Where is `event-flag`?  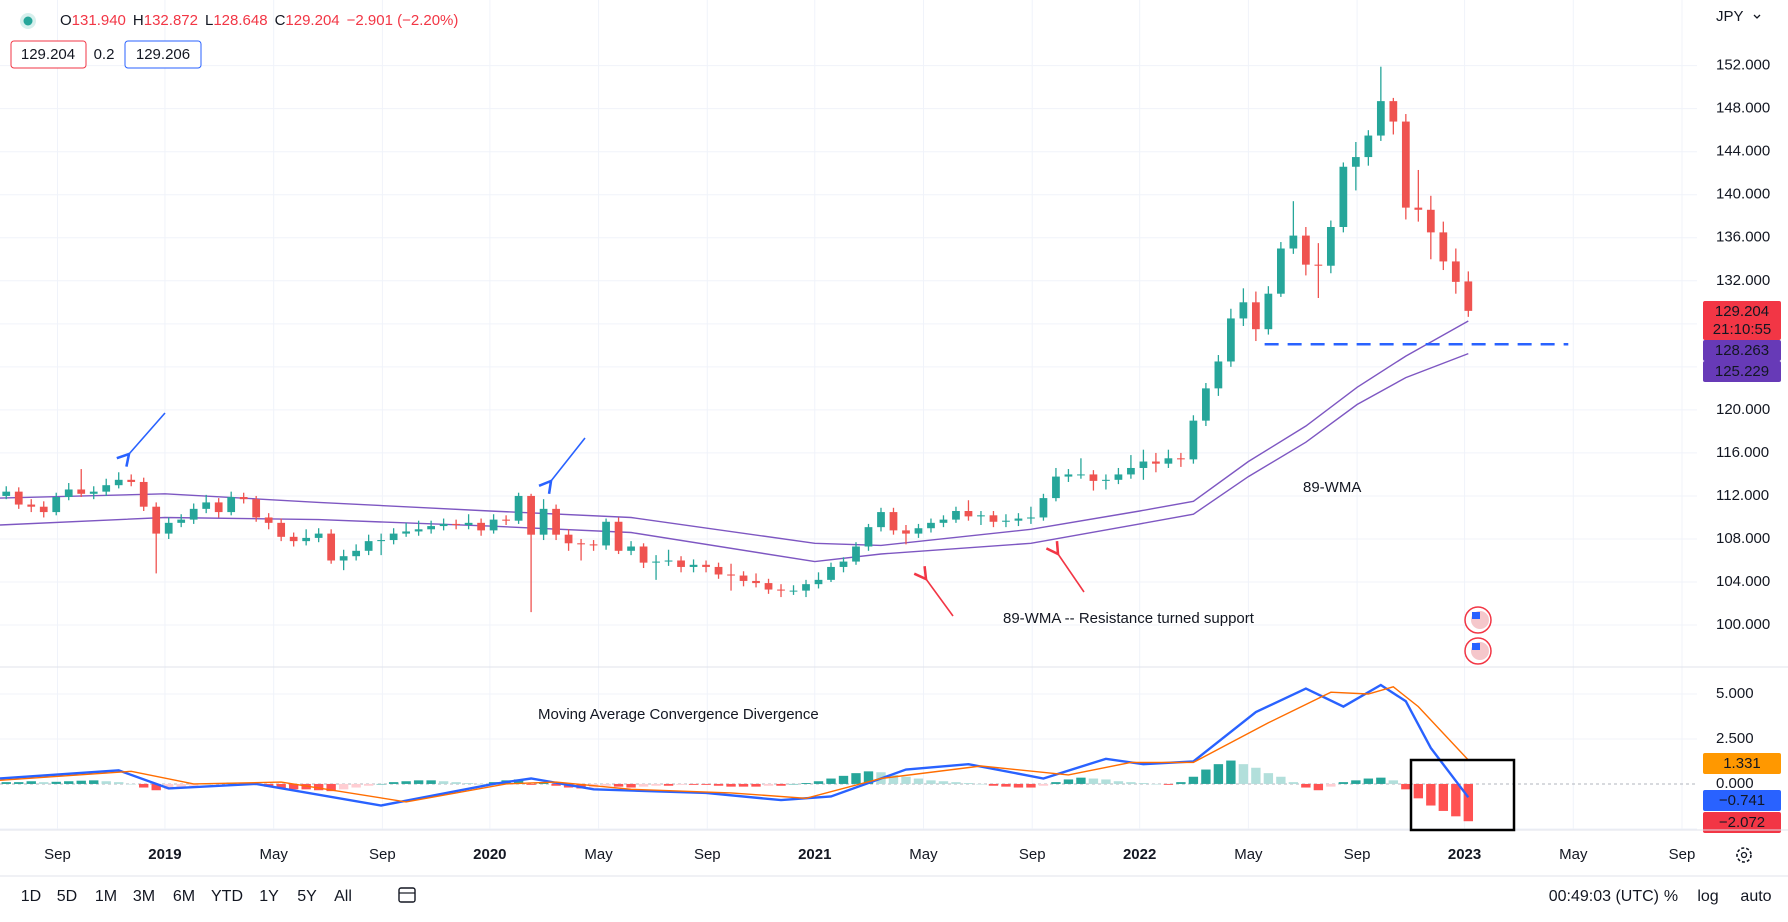 event-flag is located at coordinates (1478, 635).